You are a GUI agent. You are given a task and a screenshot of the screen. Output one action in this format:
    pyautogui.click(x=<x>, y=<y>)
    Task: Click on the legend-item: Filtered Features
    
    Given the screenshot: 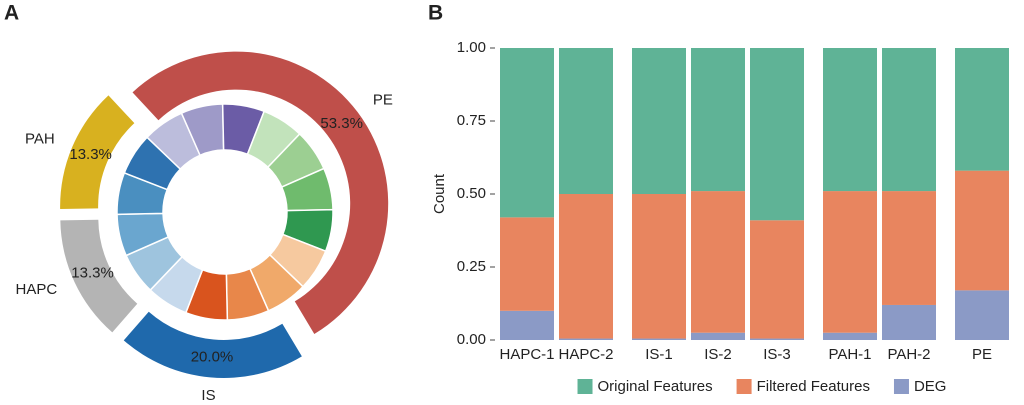 What is the action you would take?
    pyautogui.click(x=803, y=386)
    